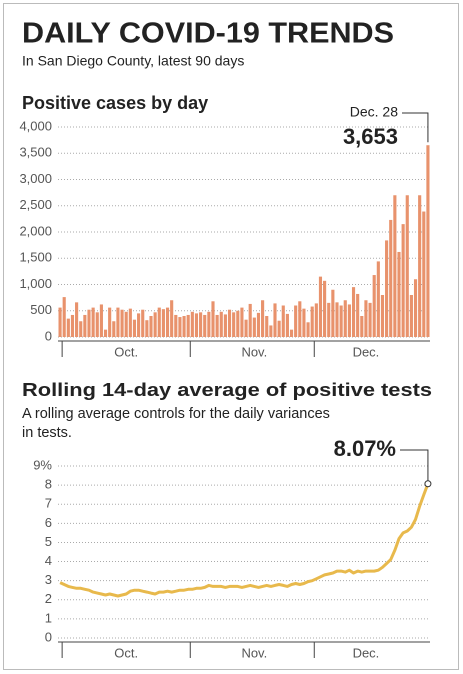 This screenshot has height=674, width=463. I want to click on y-tick-label: 1,000, so click(35, 283).